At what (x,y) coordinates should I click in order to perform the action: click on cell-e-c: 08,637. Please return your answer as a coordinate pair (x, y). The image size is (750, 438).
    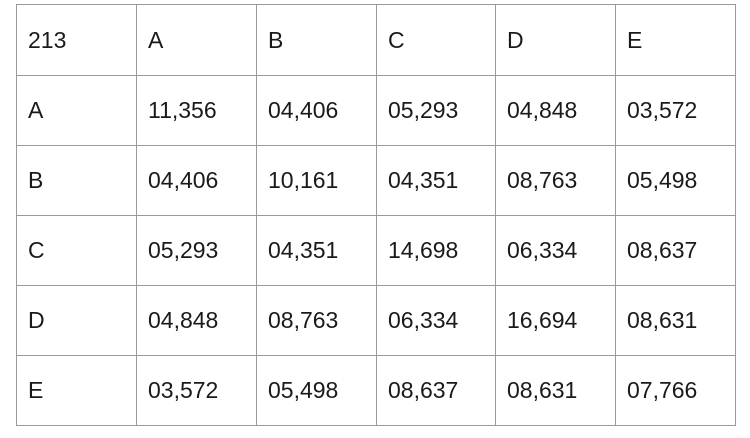
    Looking at the image, I should click on (436, 390).